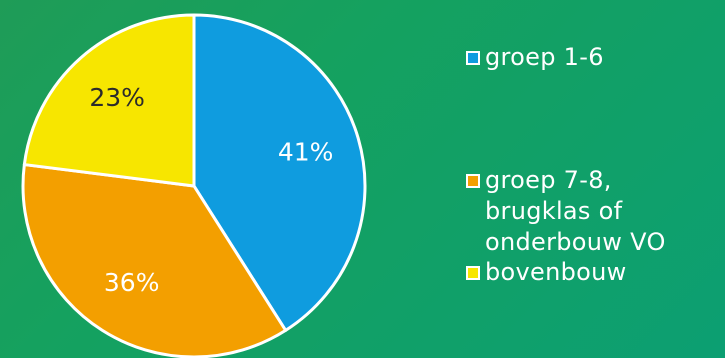 This screenshot has width=725, height=358. I want to click on legend-label-groep-1-6: groep 1-6, so click(544, 57).